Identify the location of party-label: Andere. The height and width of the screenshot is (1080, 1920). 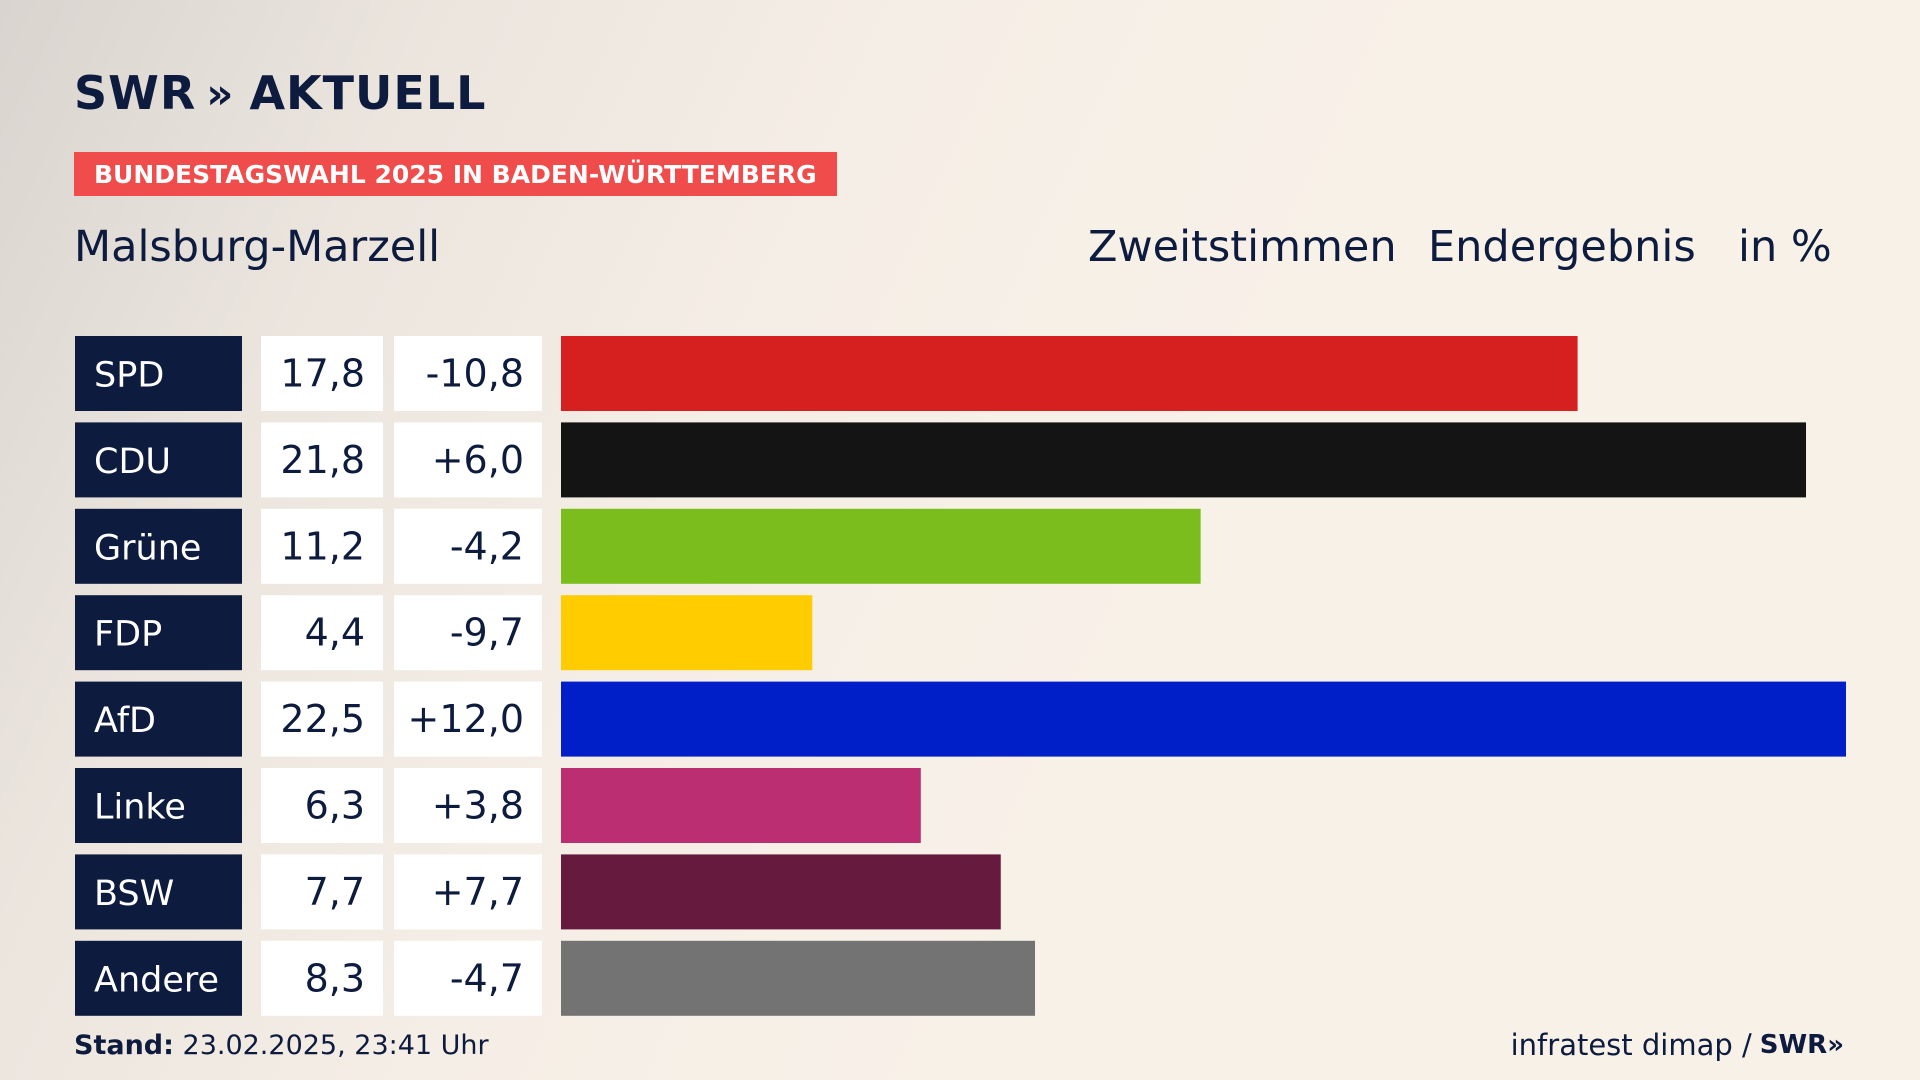
(156, 980).